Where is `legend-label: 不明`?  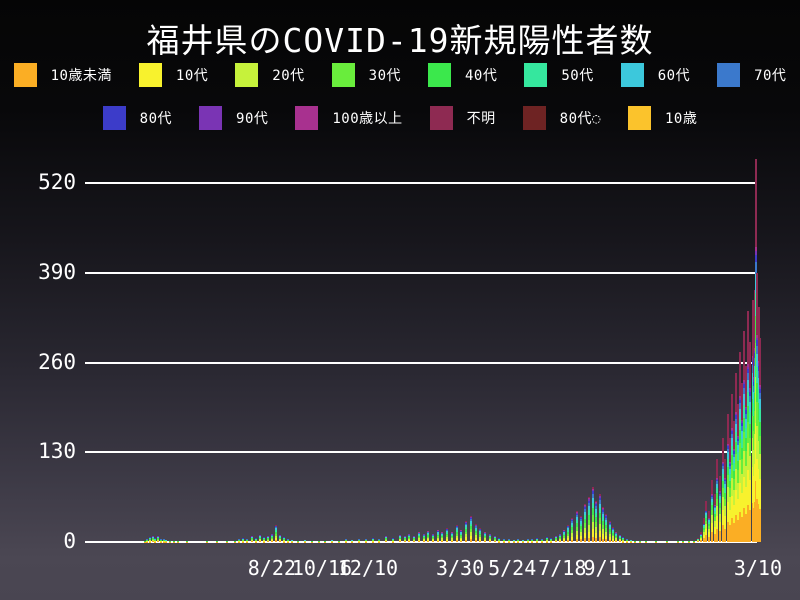
legend-label: 不明 is located at coordinates (481, 119).